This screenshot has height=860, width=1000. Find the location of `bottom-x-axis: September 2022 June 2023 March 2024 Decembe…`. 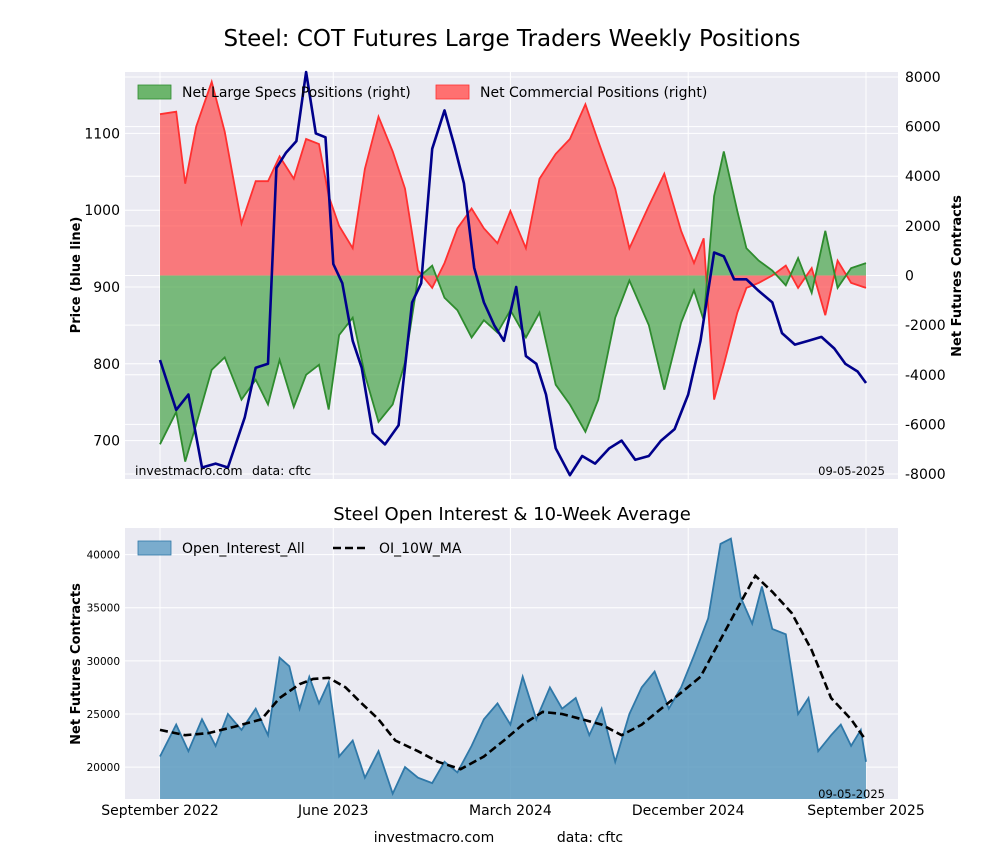

bottom-x-axis: September 2022 June 2023 March 2024 Decembe… is located at coordinates (512, 811).